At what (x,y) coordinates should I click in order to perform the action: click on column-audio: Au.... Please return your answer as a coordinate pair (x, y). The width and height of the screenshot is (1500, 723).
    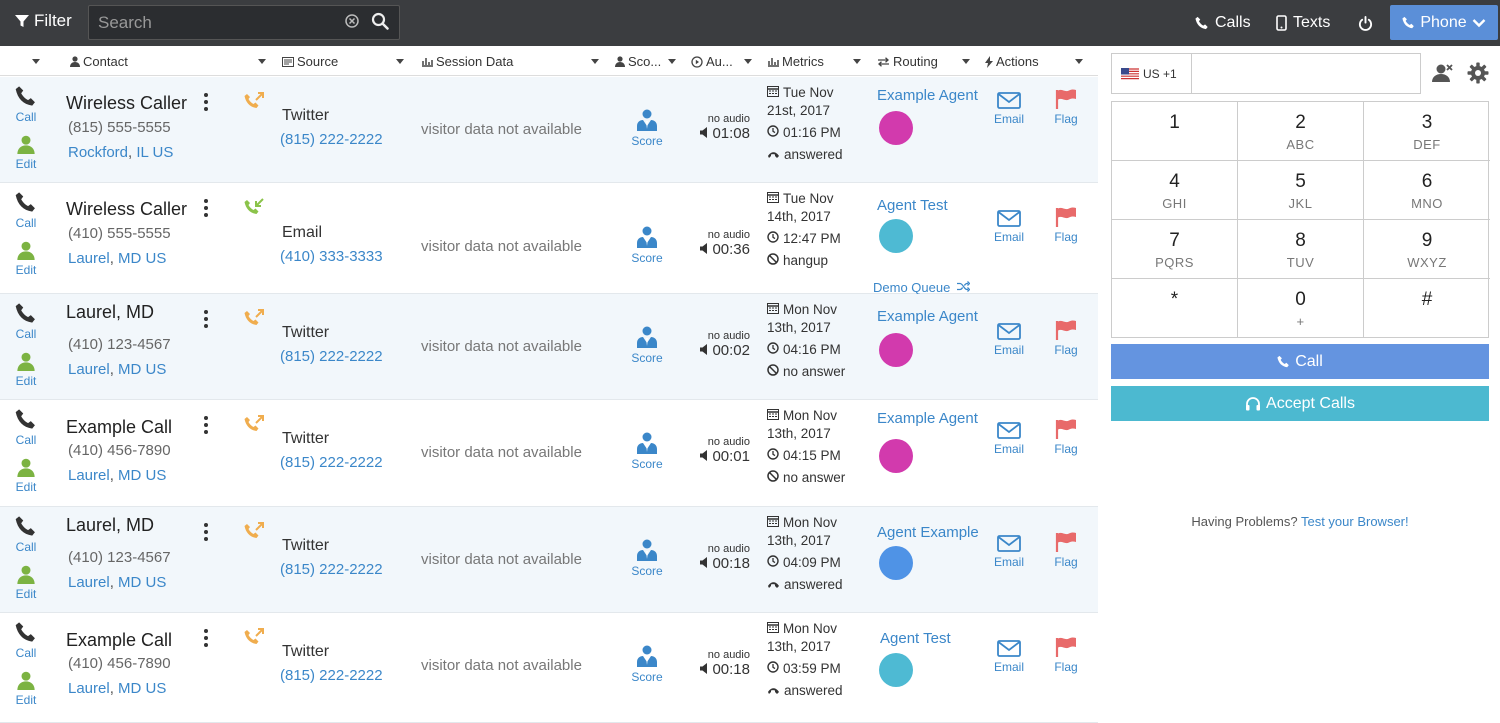
    Looking at the image, I should click on (712, 61).